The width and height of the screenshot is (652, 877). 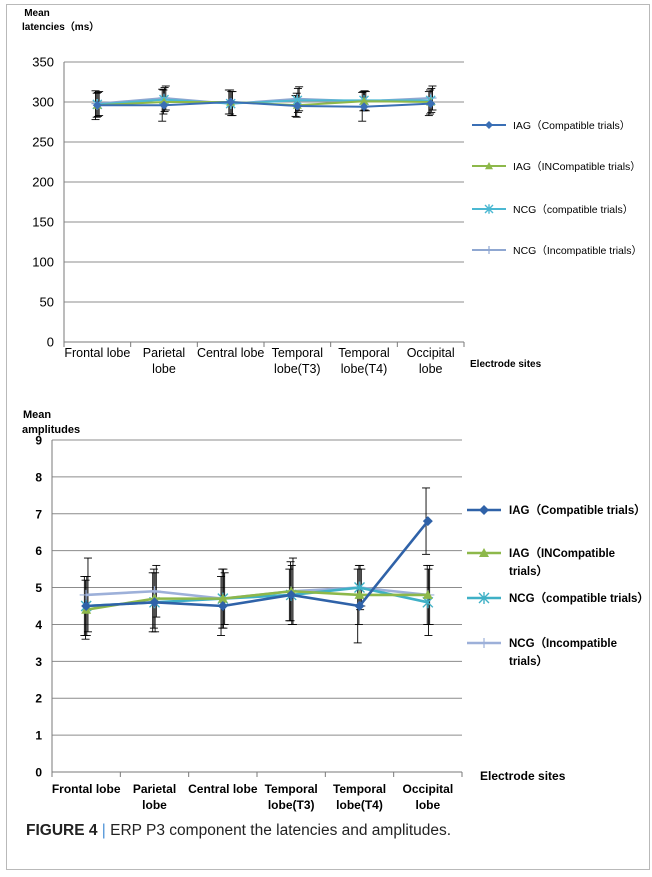 I want to click on chart2-x-tick-label: Frontal lobe, so click(x=86, y=789).